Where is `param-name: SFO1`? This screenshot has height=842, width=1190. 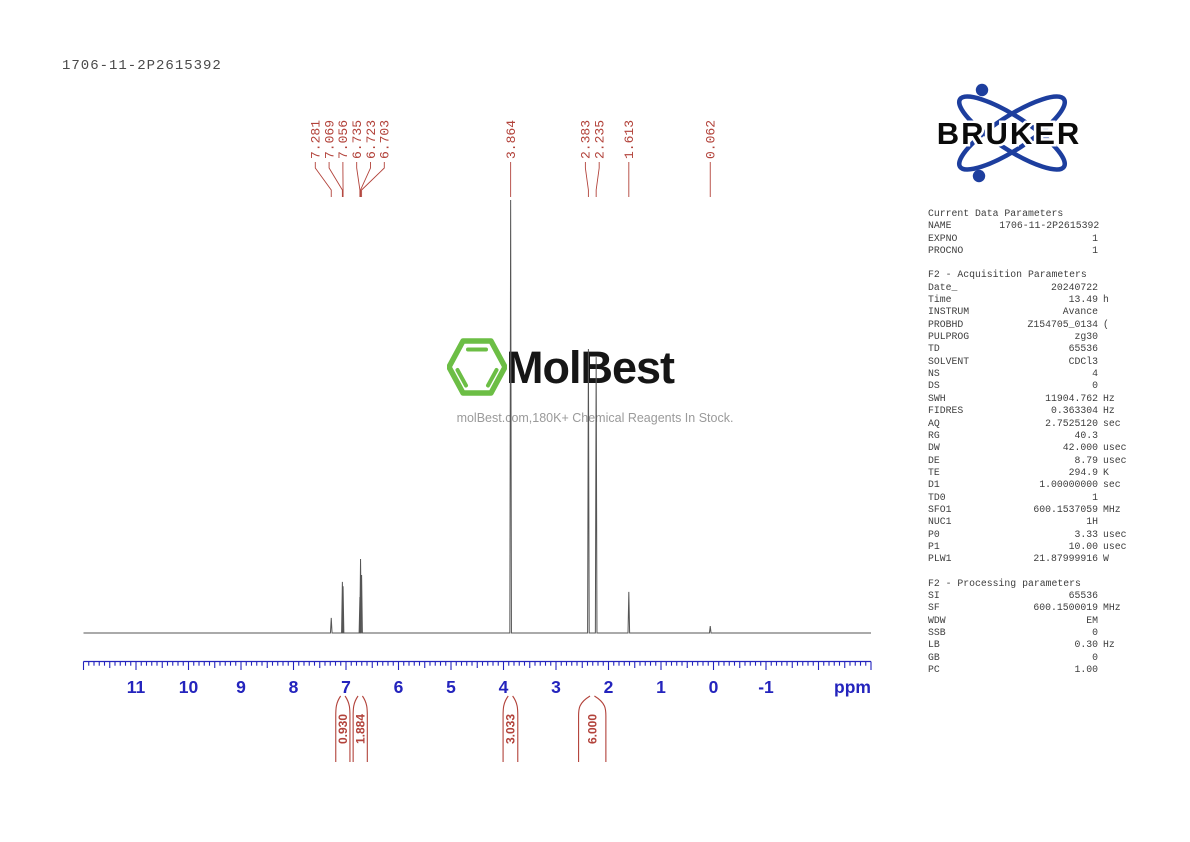
param-name: SFO1 is located at coordinates (940, 509).